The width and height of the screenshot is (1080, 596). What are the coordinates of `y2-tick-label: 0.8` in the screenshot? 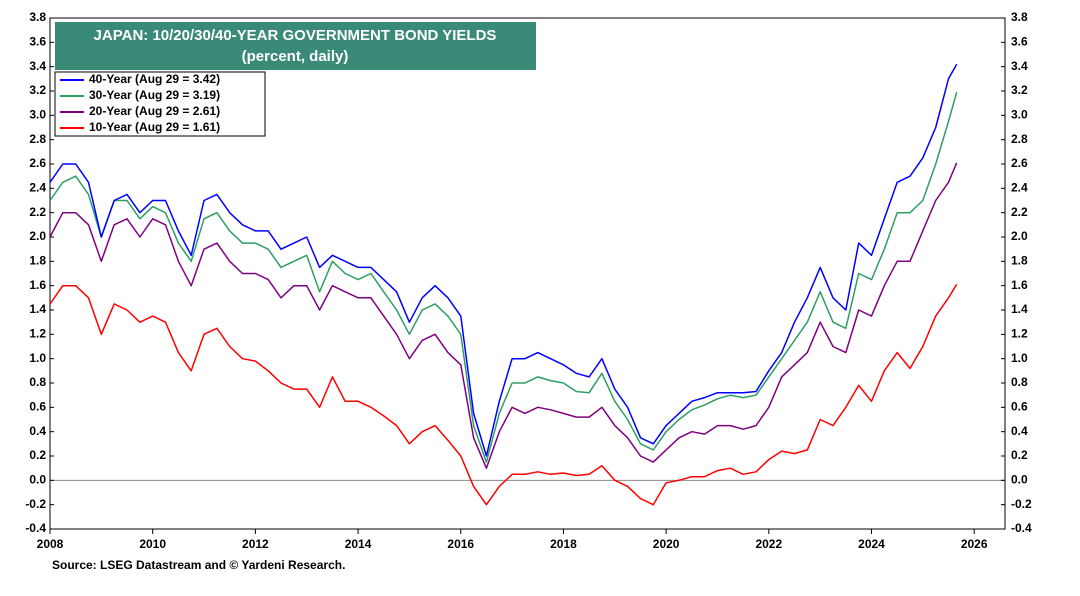 It's located at (1019, 382).